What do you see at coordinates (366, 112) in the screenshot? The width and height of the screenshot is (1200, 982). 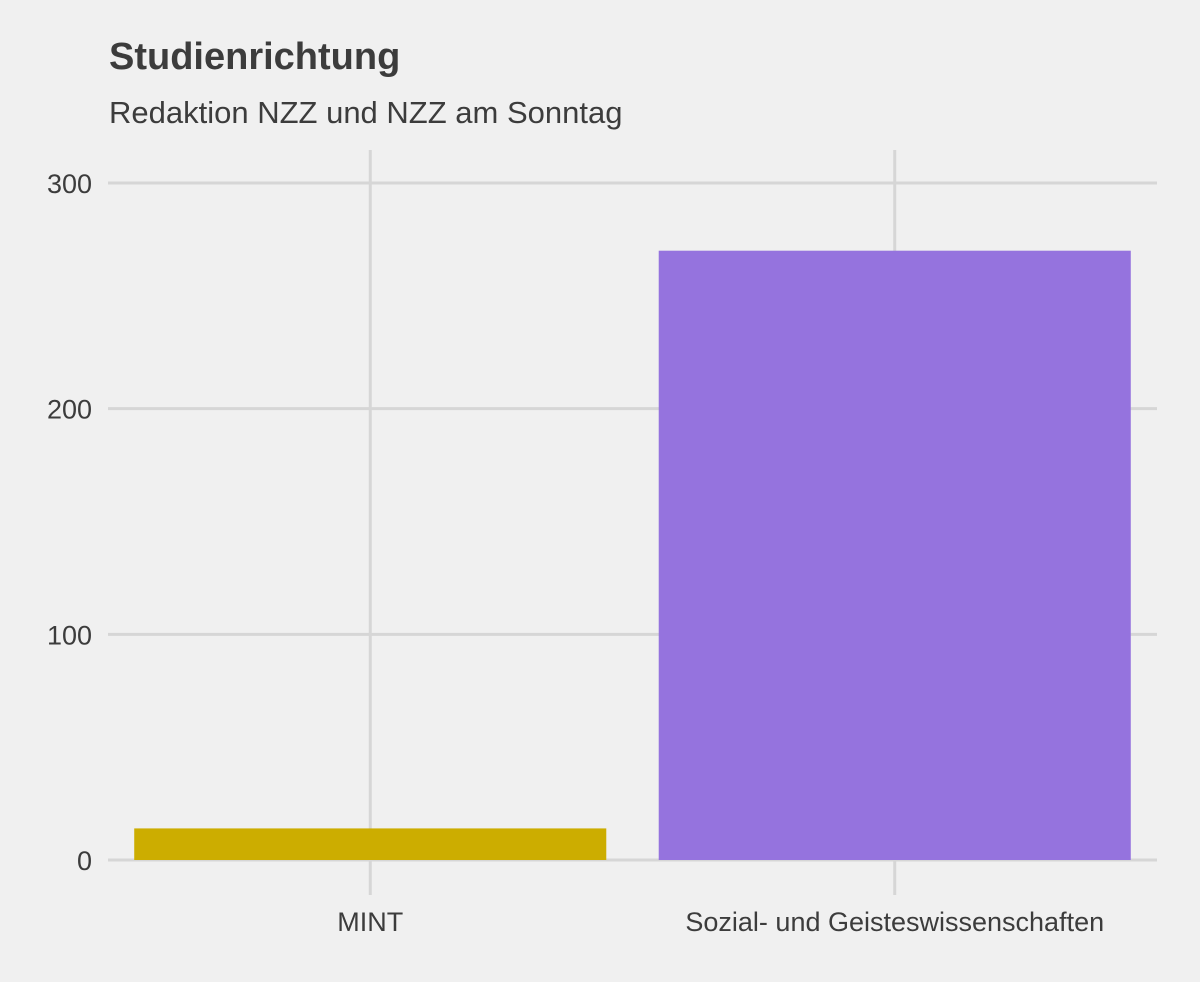 I see `chart-subtitle: Redaktion NZZ und NZZ am Sonntag` at bounding box center [366, 112].